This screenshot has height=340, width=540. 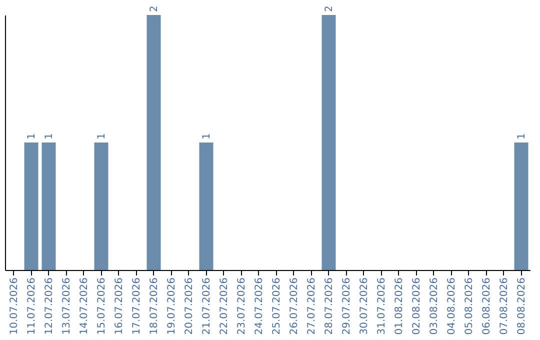 What do you see at coordinates (224, 306) in the screenshot?
I see `x-tick-label: 22.07.2026` at bounding box center [224, 306].